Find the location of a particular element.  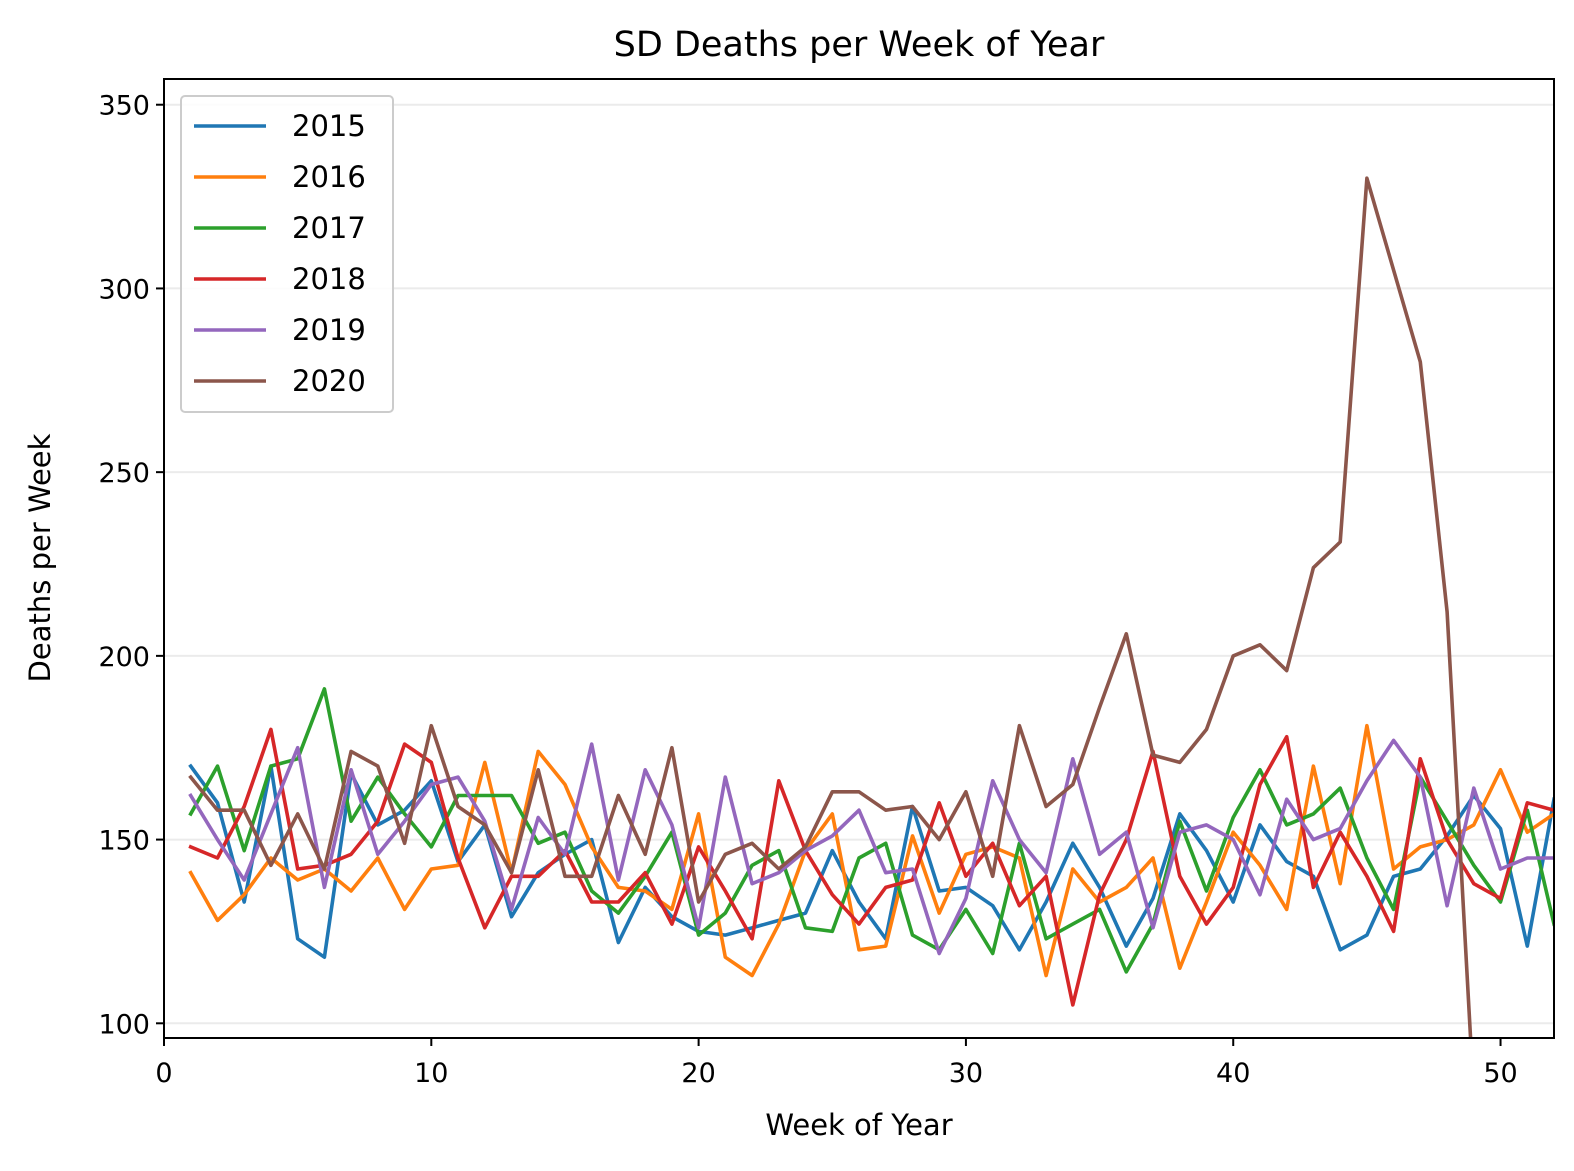

y-axis-label: Deaths per Week is located at coordinates (40, 557).